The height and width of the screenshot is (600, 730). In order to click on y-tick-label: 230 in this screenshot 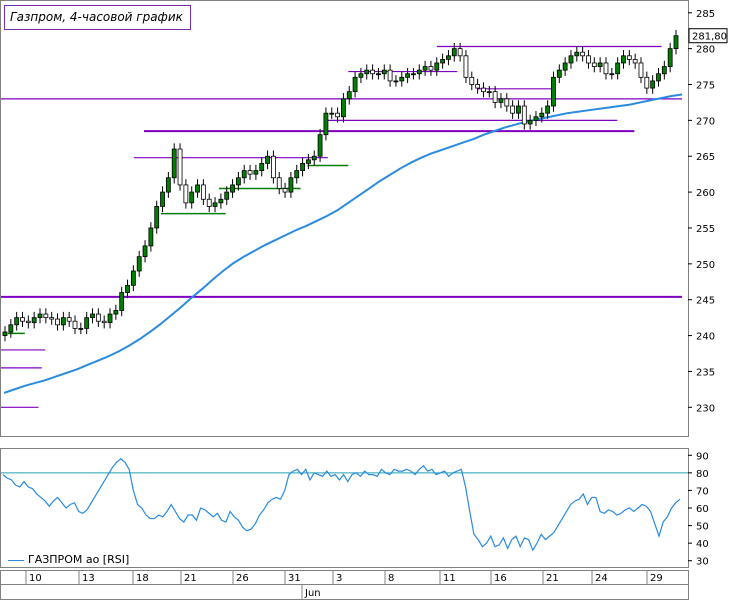, I will do `click(705, 408)`.